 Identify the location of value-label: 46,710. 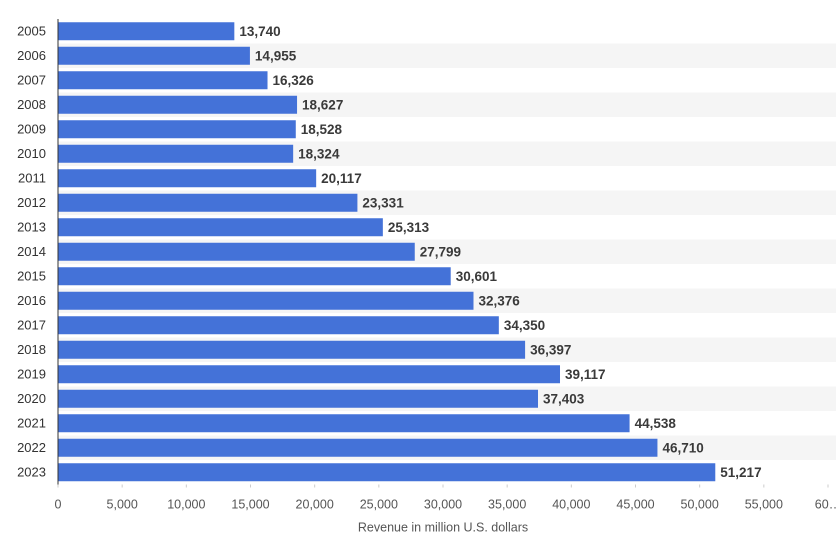
(682, 447).